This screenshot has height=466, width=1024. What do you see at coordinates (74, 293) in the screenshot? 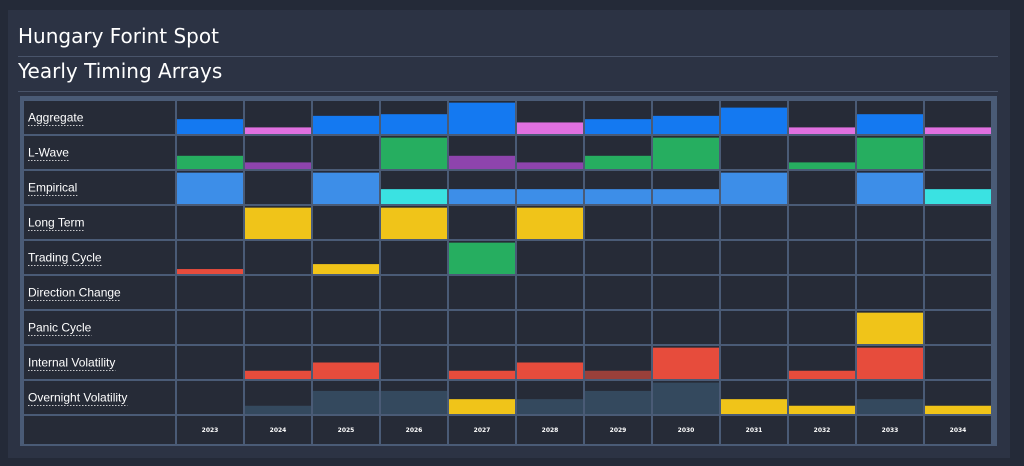
I see `row-label: Direction Change` at bounding box center [74, 293].